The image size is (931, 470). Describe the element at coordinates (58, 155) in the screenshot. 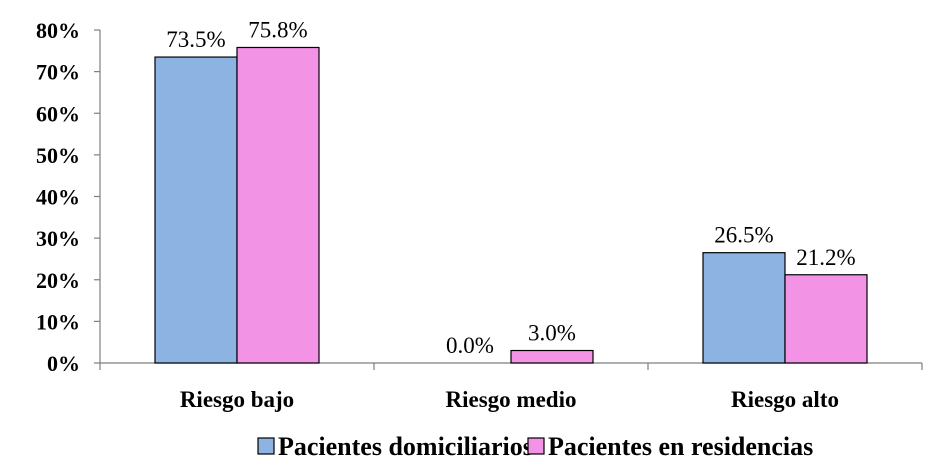

I see `y-tick-label: 50%` at that location.